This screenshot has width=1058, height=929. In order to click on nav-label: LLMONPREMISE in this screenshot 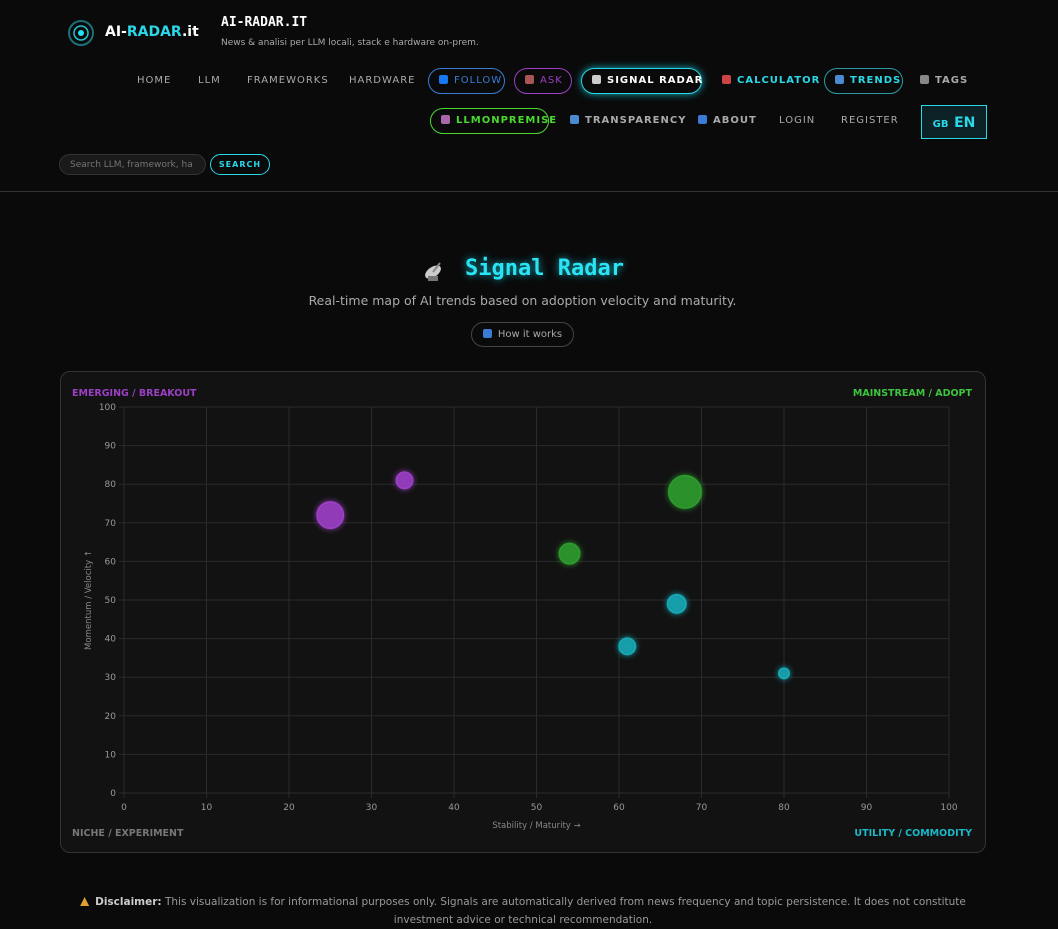, I will do `click(507, 120)`.